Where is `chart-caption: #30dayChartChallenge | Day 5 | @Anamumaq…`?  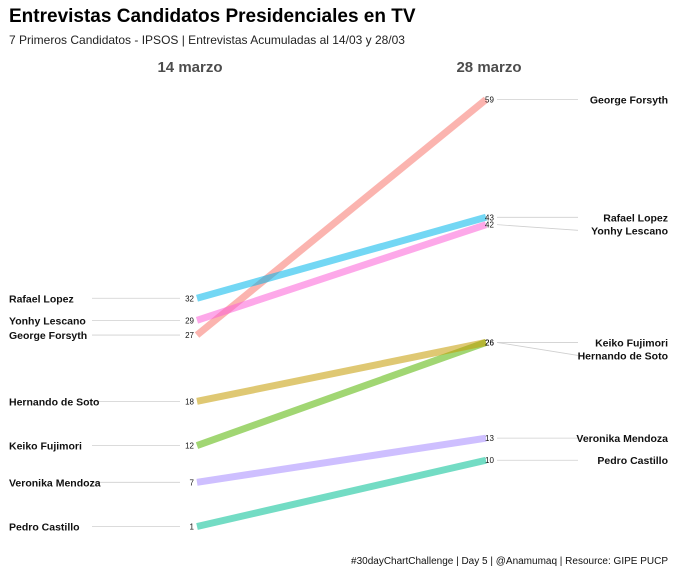 chart-caption: #30dayChartChallenge | Day 5 | @Anamumaq… is located at coordinates (509, 561).